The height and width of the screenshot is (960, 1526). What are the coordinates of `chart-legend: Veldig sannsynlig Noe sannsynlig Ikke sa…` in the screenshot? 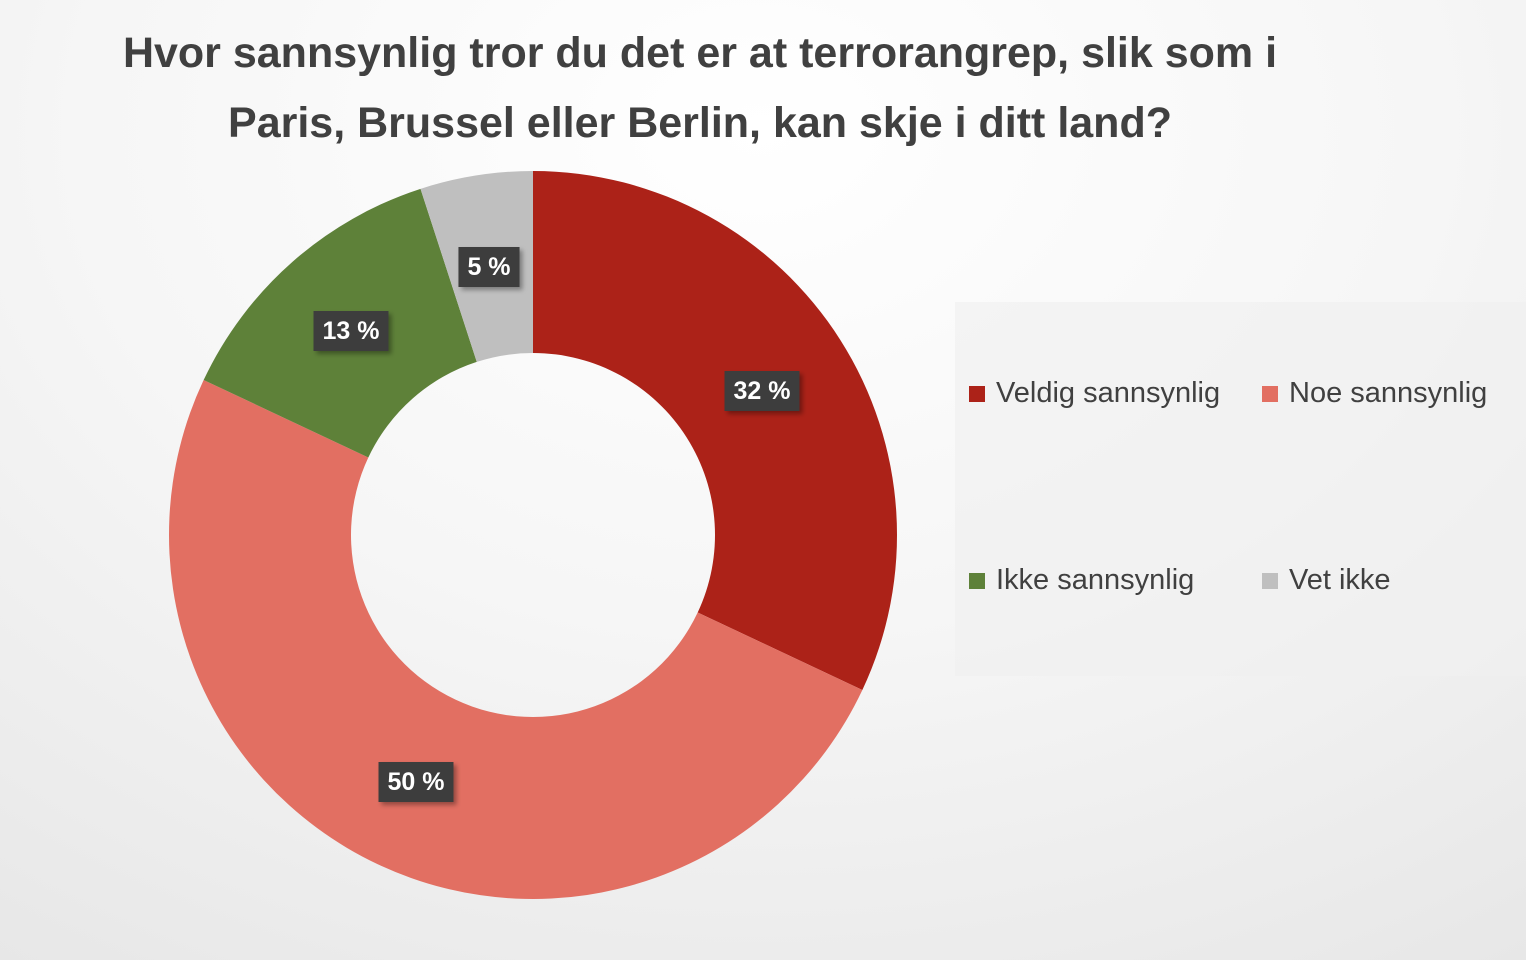 It's located at (1240, 489).